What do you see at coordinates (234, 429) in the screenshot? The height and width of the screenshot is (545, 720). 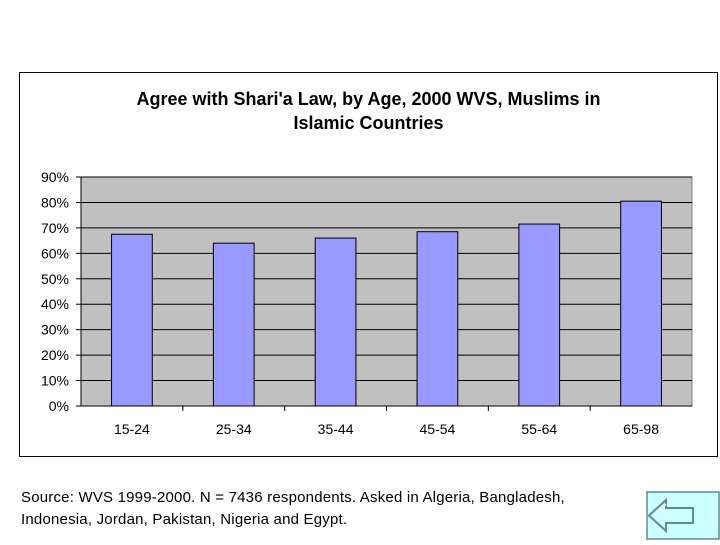 I see `x-tick-label: 25-34` at bounding box center [234, 429].